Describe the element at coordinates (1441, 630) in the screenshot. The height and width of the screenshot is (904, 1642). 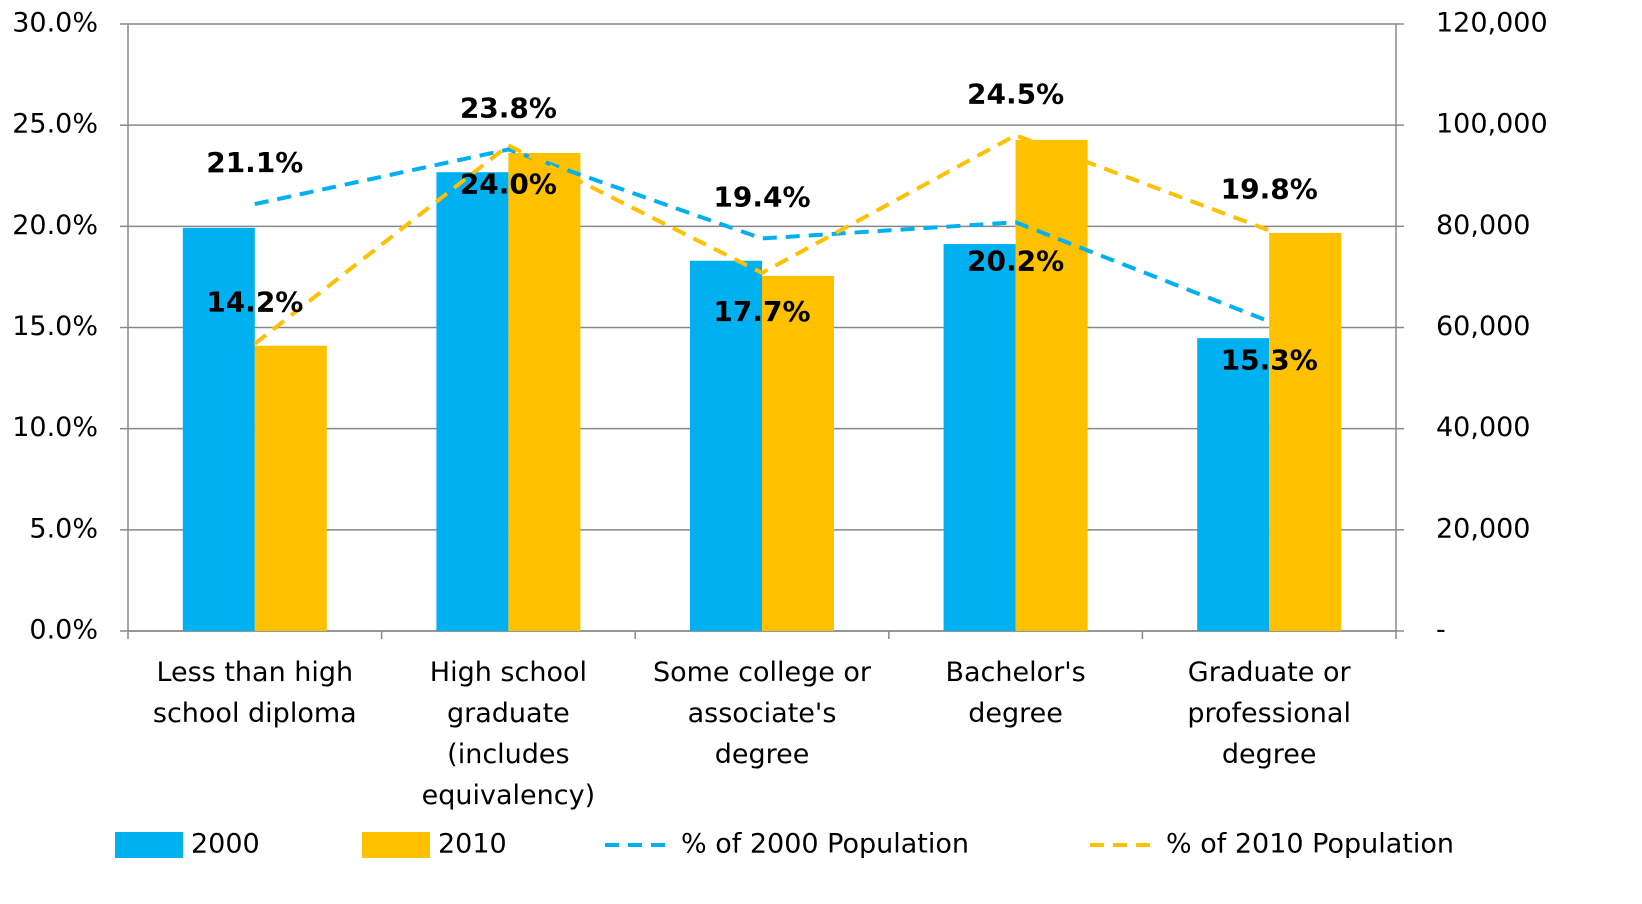
I see `y2-tick-label: -` at that location.